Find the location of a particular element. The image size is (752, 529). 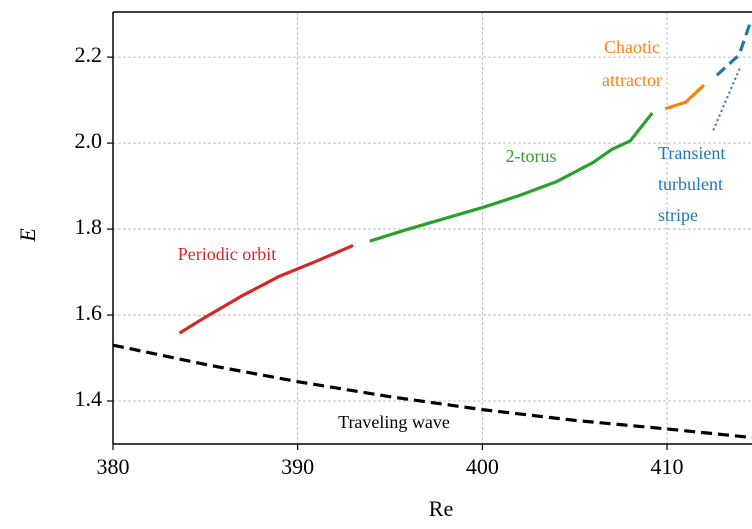

y-tick-label: 1.6 is located at coordinates (89, 312).